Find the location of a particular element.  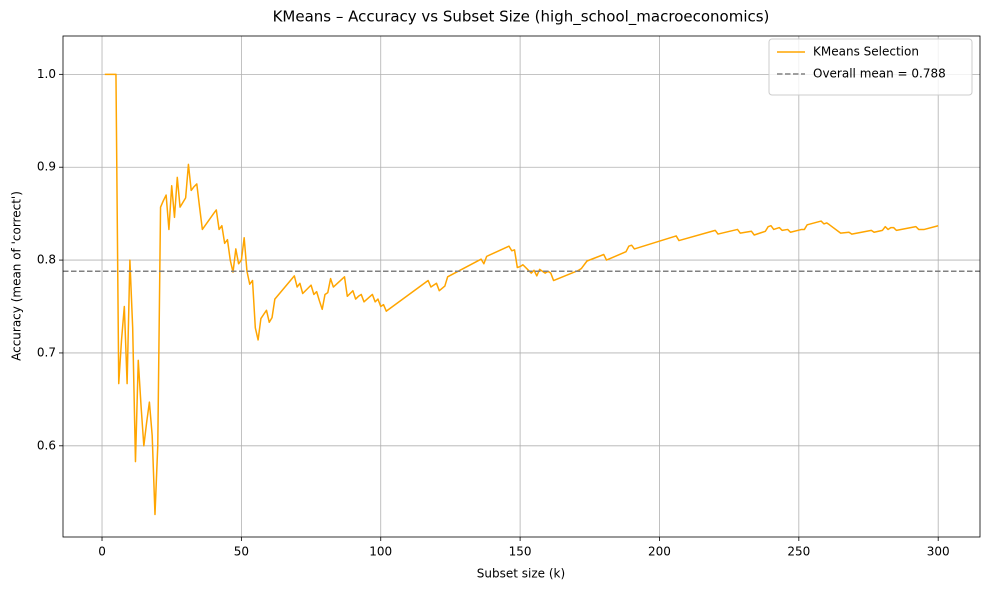

x-axis-label: Subset size (k) is located at coordinates (521, 574).